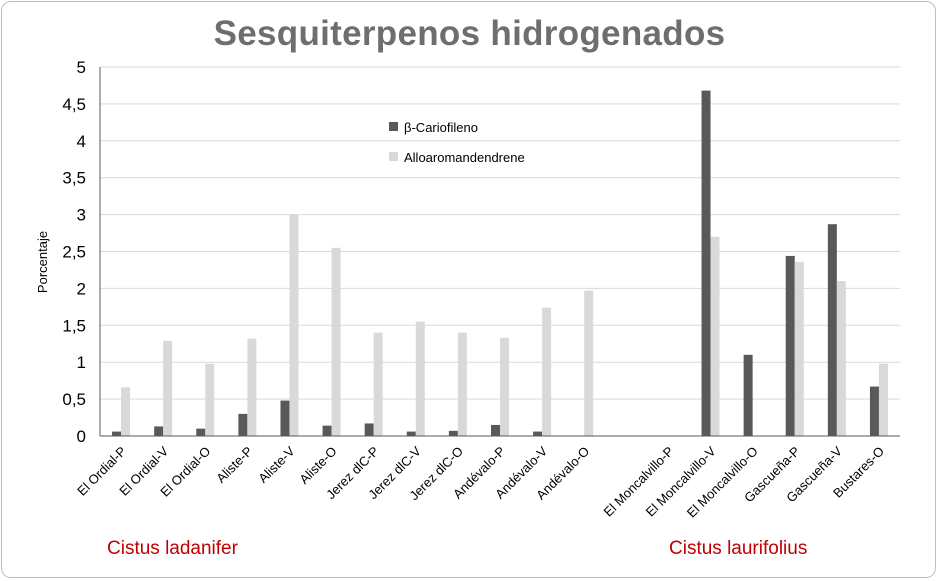  Describe the element at coordinates (393, 126) in the screenshot. I see `legend-swatch-b-cariofileno` at that location.